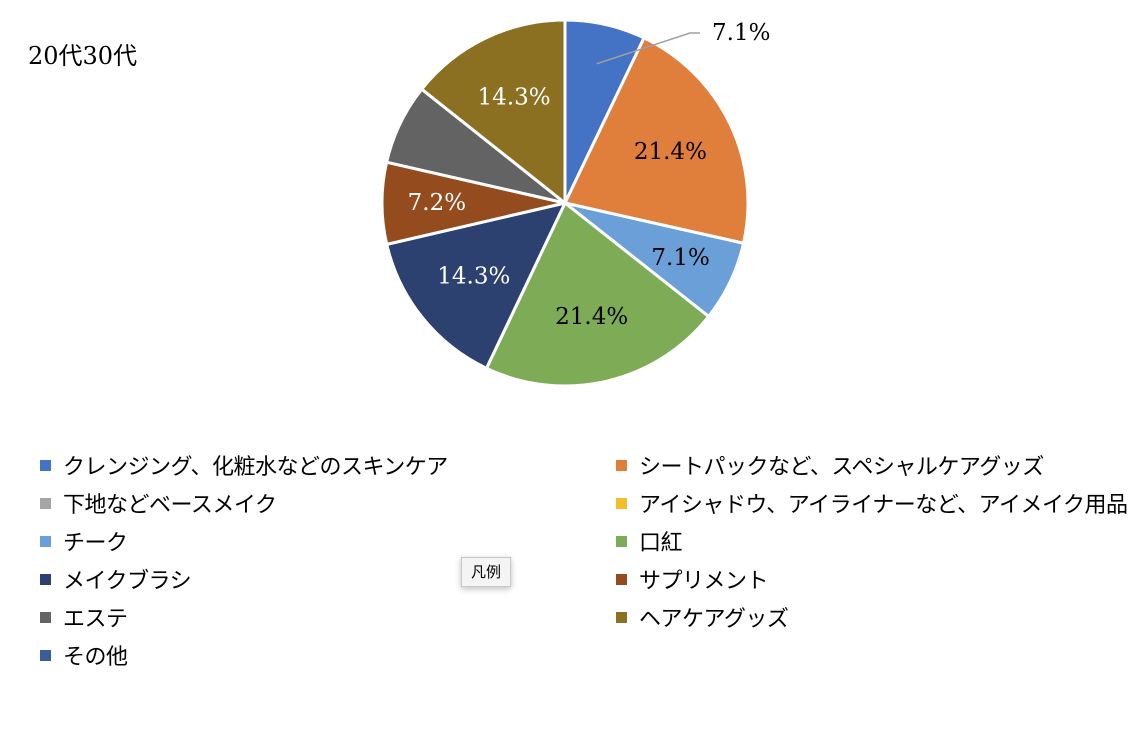 The height and width of the screenshot is (748, 1136). What do you see at coordinates (866, 617) in the screenshot?
I see `legend-item-10: ヘアケアグッズ` at bounding box center [866, 617].